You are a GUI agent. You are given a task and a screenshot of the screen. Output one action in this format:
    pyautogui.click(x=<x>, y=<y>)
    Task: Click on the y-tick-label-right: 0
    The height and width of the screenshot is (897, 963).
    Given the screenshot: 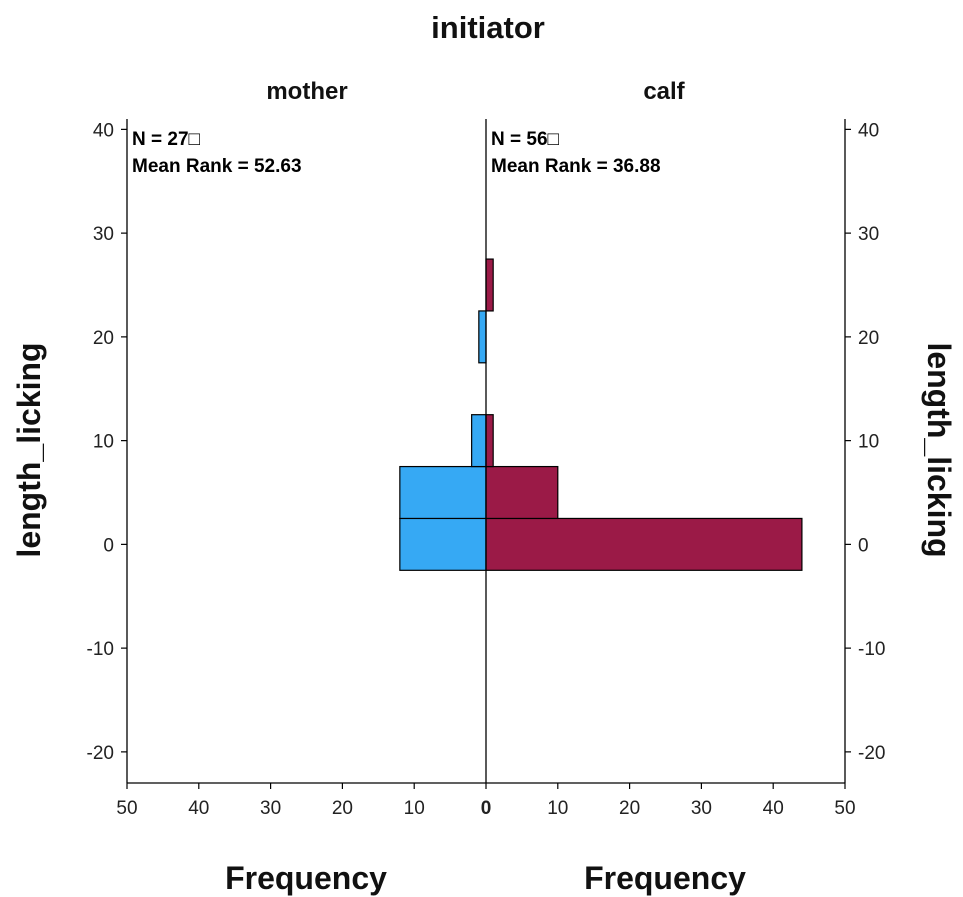 What is the action you would take?
    pyautogui.click(x=863, y=545)
    